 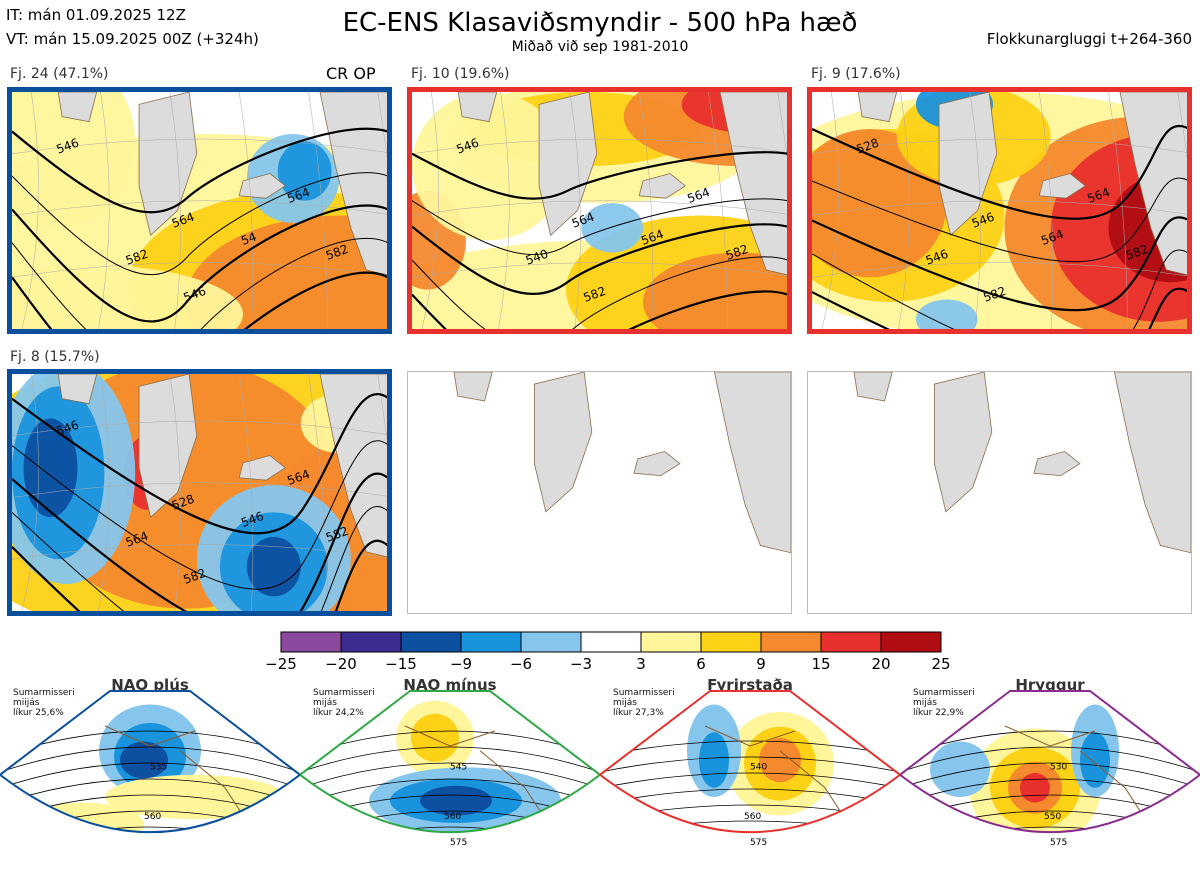 I want to click on regime-shading, so click(x=150, y=781).